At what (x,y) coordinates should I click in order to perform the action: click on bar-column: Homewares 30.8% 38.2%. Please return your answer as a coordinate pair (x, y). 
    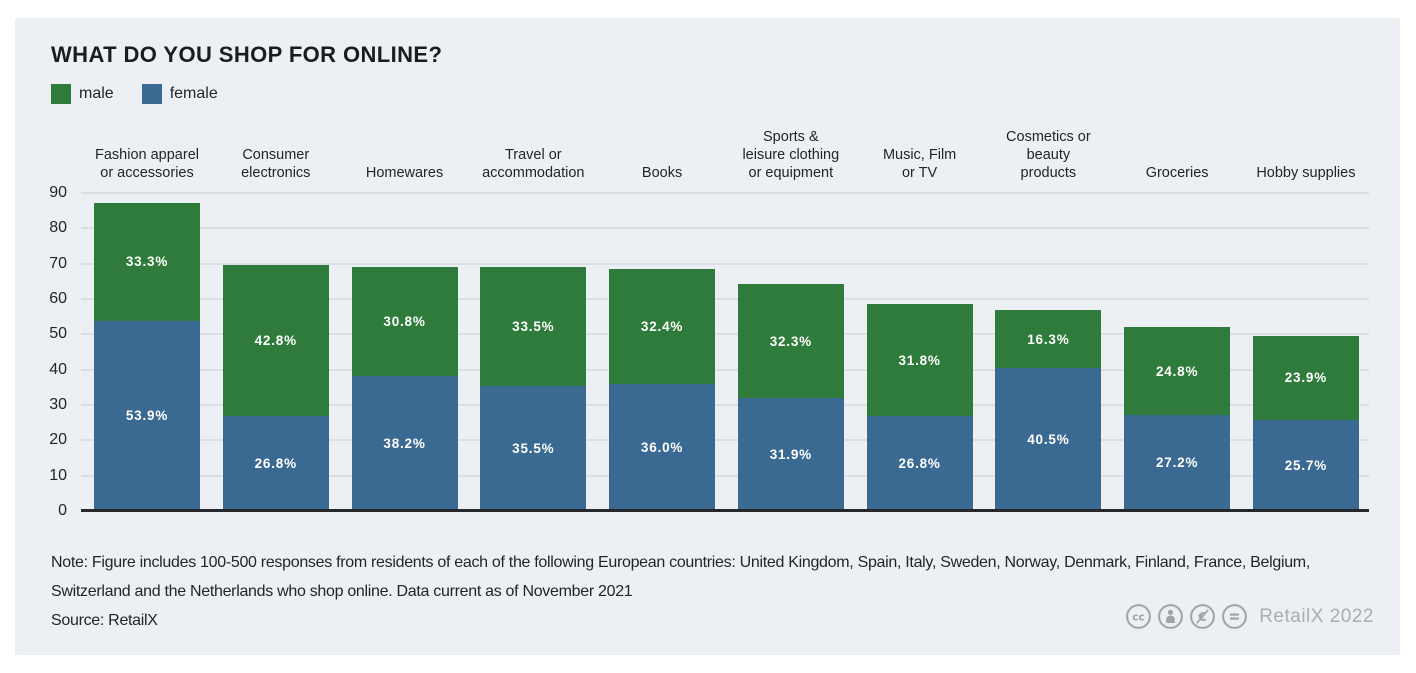
    Looking at the image, I should click on (404, 338).